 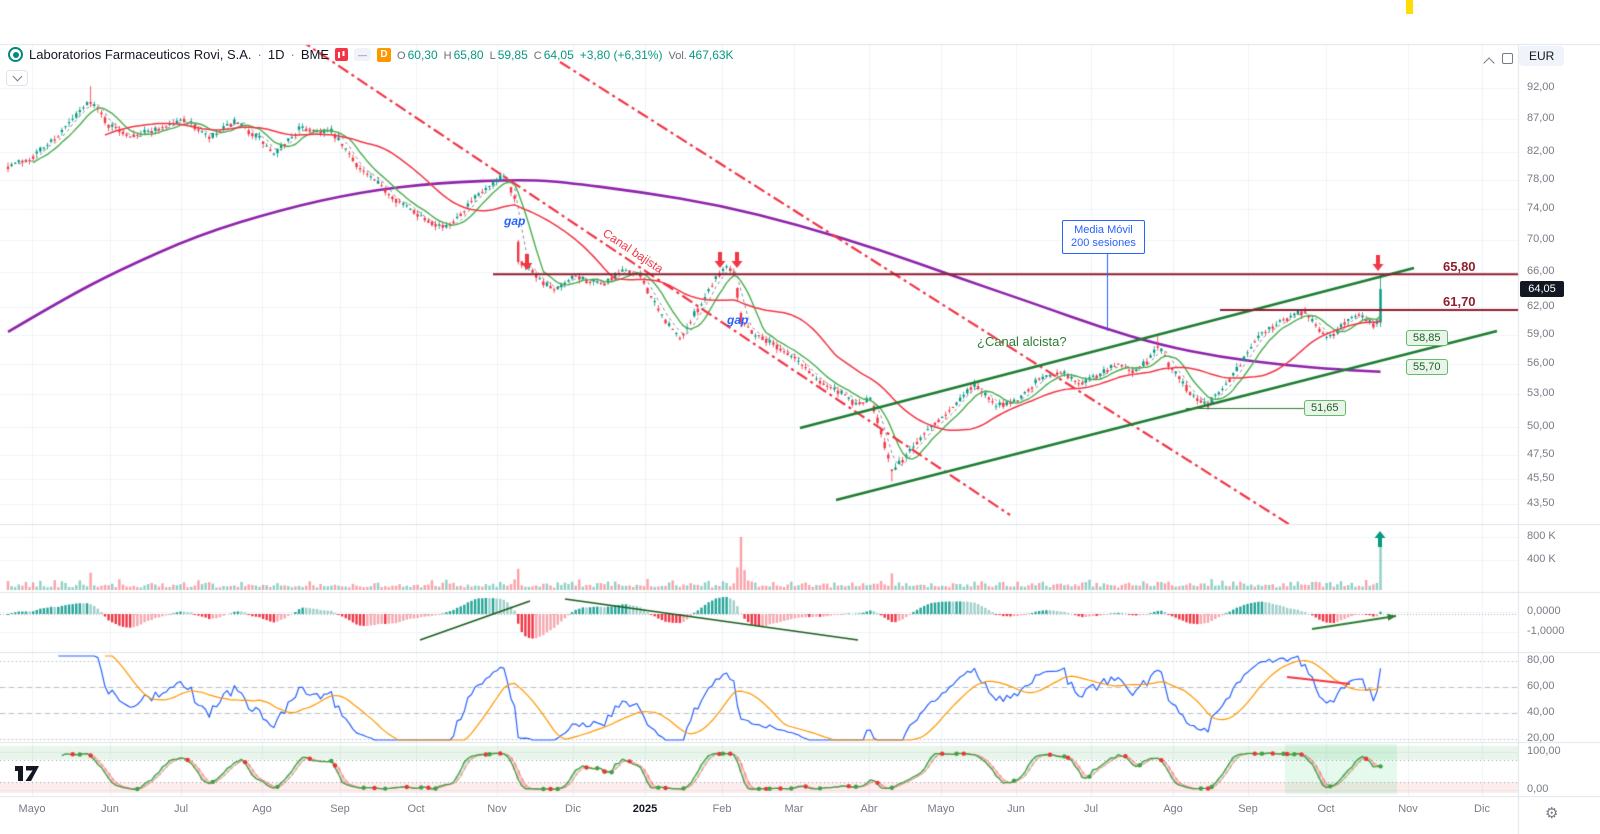 What do you see at coordinates (401, 55) in the screenshot?
I see `open-label: O` at bounding box center [401, 55].